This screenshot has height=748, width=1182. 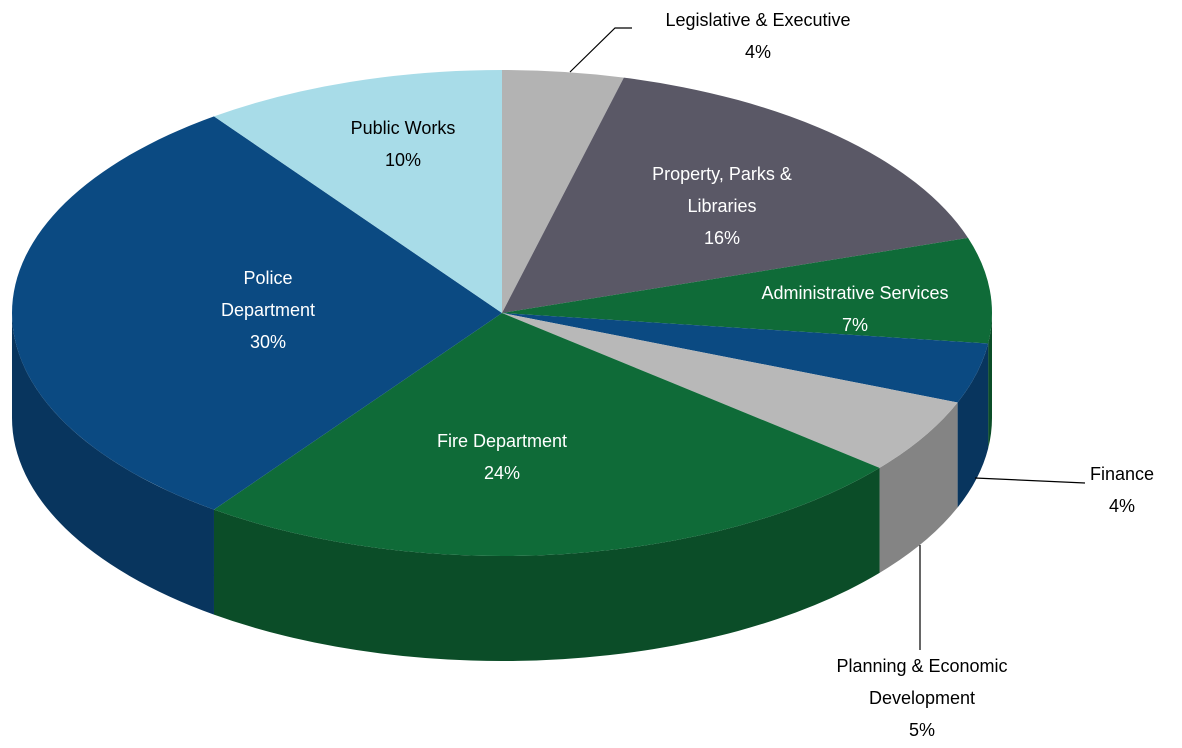 What do you see at coordinates (854, 325) in the screenshot?
I see `value-label: 7%` at bounding box center [854, 325].